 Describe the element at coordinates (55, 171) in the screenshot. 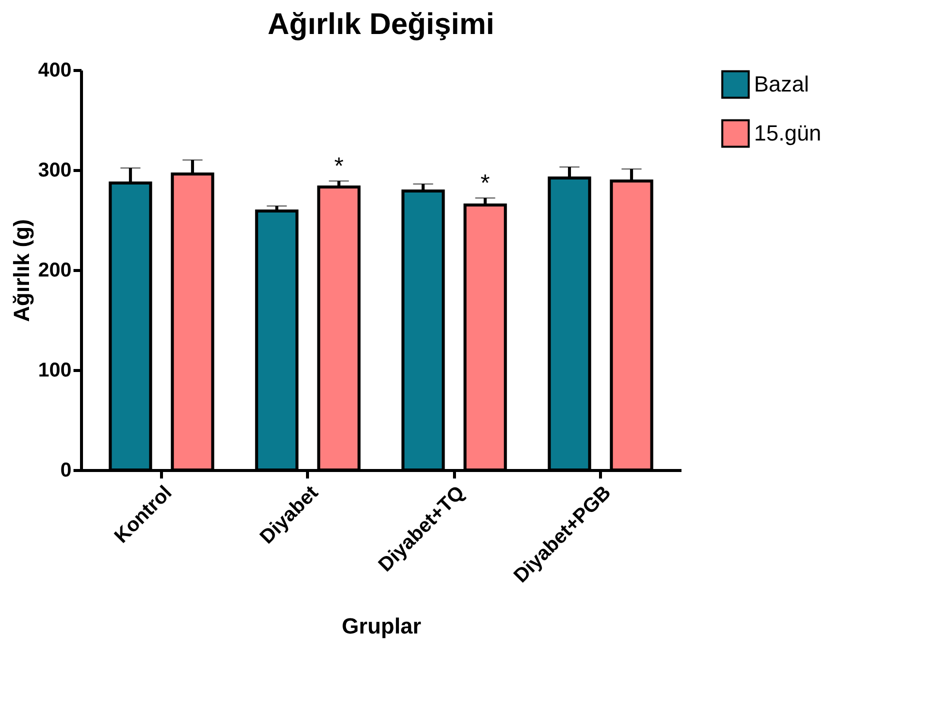

I see `y-tick-label: 300` at that location.